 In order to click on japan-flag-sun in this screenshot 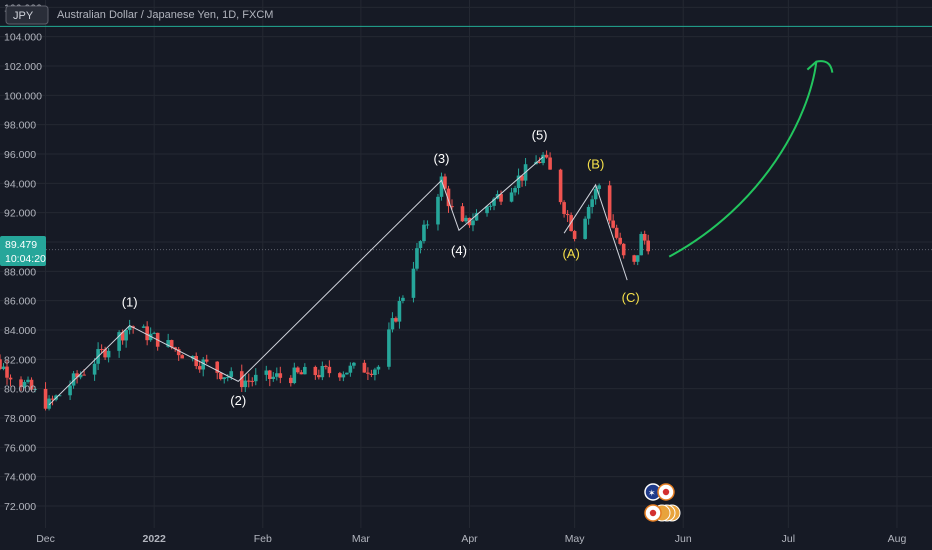, I will do `click(666, 492)`.